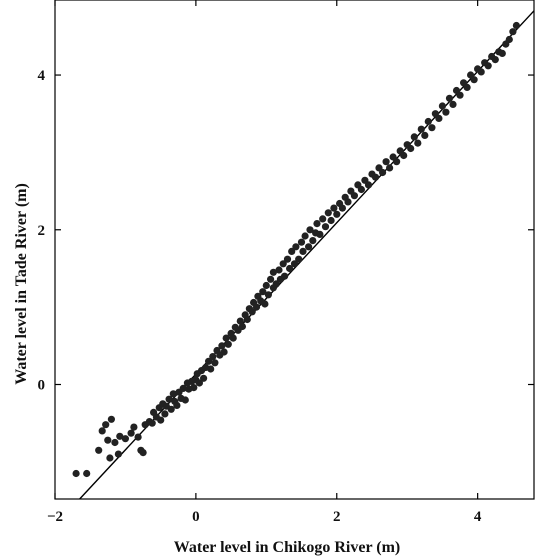  What do you see at coordinates (287, 547) in the screenshot?
I see `x-axis-label: Water level in Chikogo River (m)` at bounding box center [287, 547].